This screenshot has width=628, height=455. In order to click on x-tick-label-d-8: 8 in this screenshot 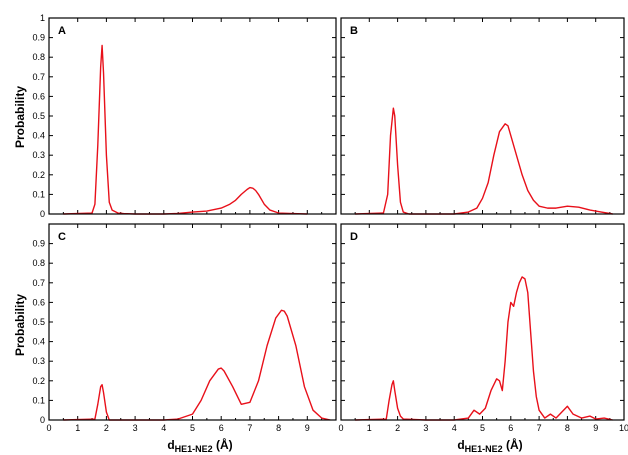, I will do `click(567, 428)`.